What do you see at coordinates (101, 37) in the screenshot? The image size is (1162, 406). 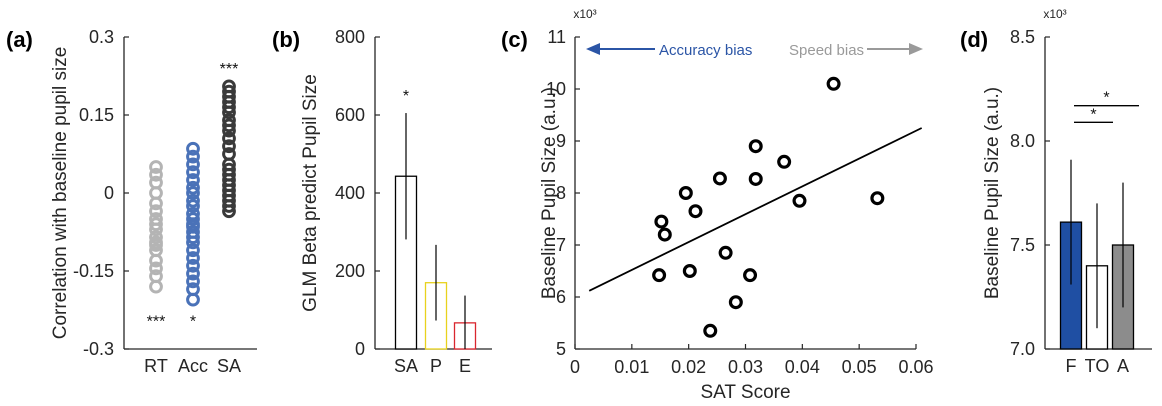 I see `a-y-tick-label: 0.3` at bounding box center [101, 37].